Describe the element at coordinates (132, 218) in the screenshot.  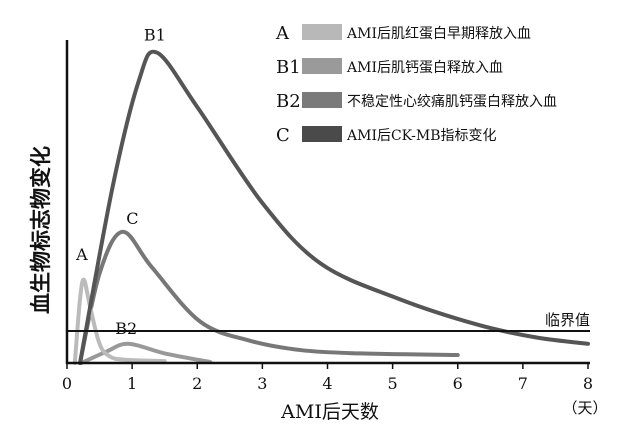
I see `series-label-c: C` at that location.